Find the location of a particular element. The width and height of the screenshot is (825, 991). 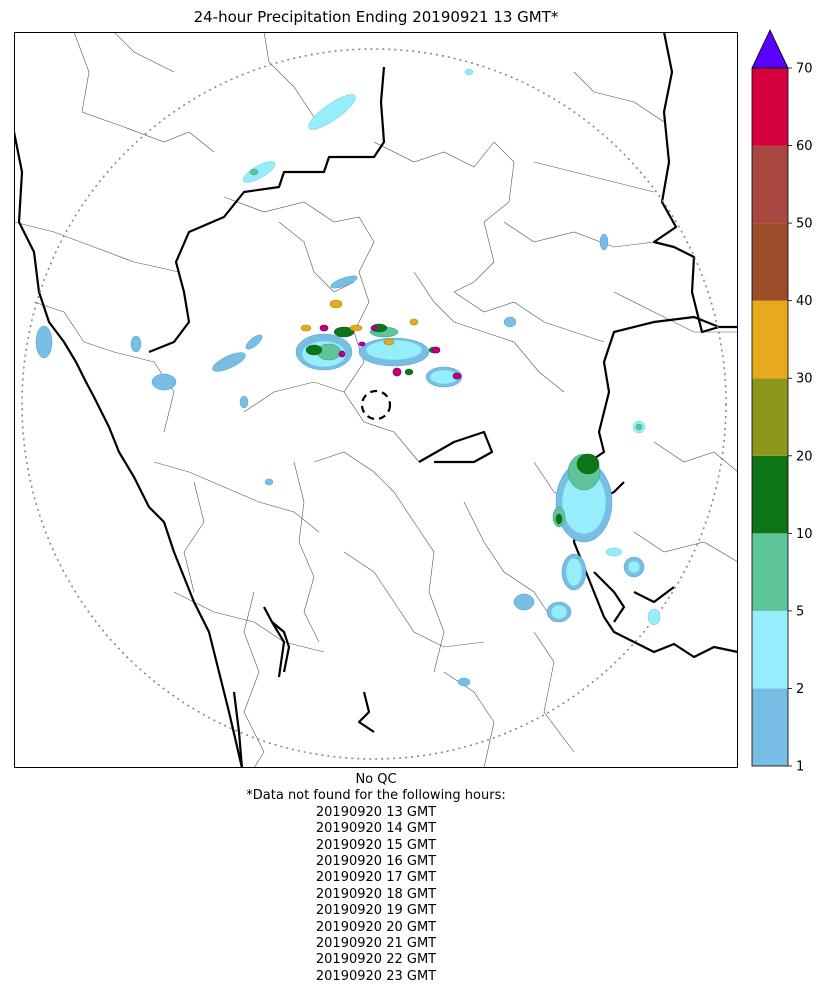

colorbar-extend-arrow is located at coordinates (770, 49).